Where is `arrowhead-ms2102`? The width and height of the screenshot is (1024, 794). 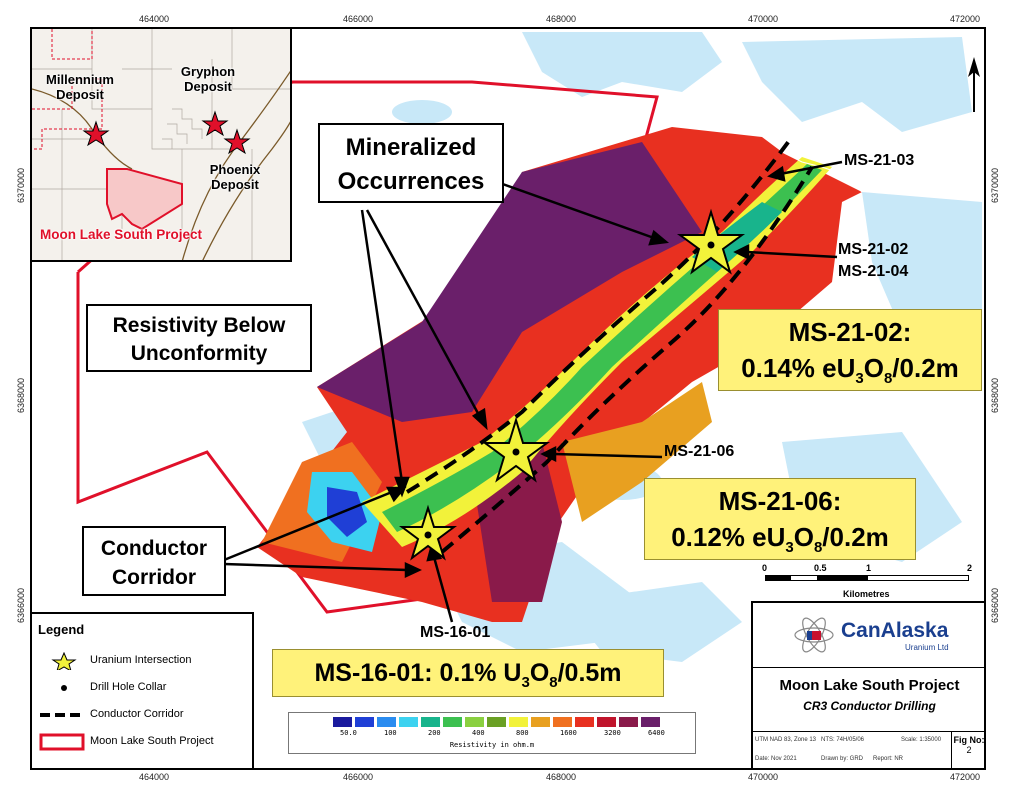 arrowhead-ms2102 is located at coordinates (741, 252).